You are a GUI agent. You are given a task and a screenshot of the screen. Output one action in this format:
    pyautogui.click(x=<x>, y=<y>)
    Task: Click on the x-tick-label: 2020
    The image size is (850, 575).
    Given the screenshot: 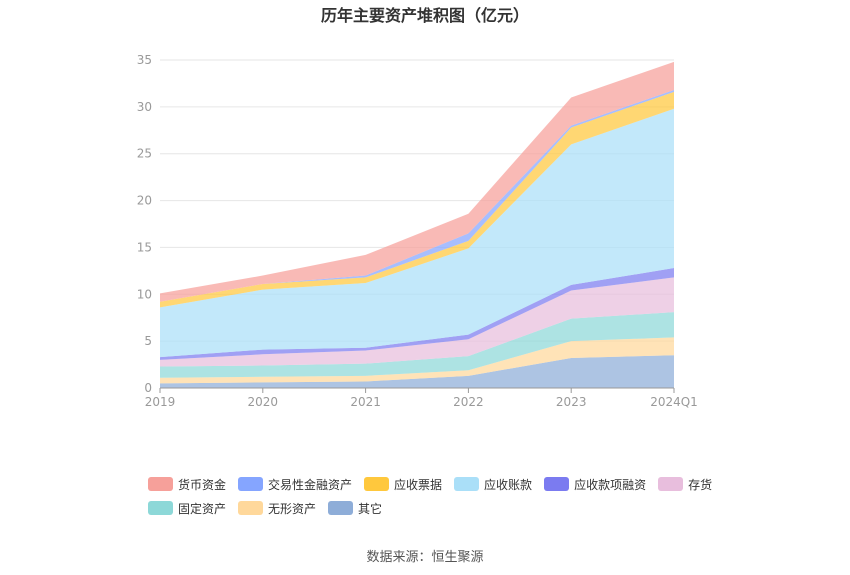 What is the action you would take?
    pyautogui.click(x=263, y=402)
    